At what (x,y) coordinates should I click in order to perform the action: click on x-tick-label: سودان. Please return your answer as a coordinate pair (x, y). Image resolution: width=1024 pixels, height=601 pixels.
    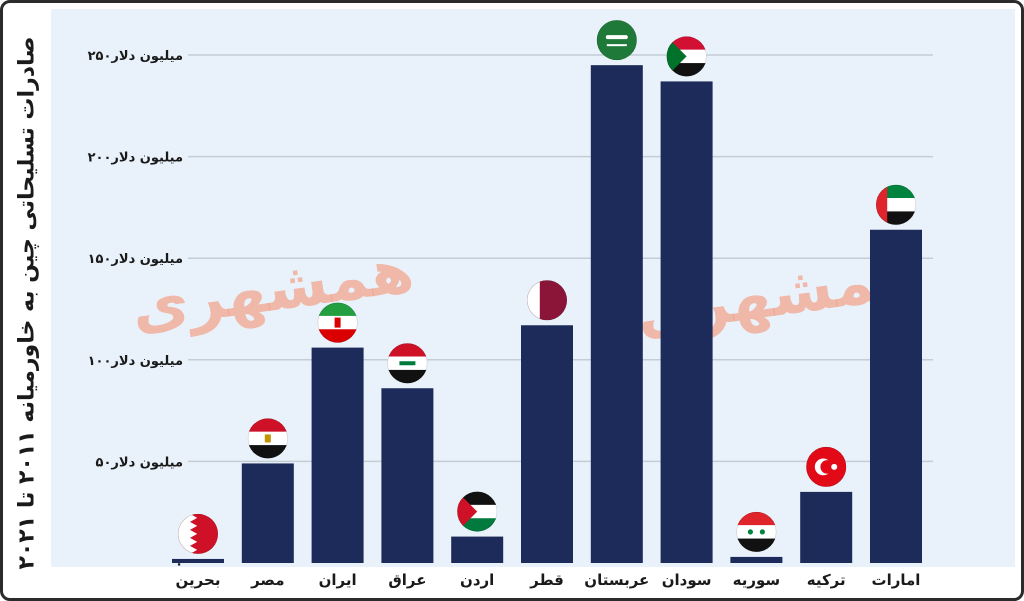
    Looking at the image, I should click on (687, 580).